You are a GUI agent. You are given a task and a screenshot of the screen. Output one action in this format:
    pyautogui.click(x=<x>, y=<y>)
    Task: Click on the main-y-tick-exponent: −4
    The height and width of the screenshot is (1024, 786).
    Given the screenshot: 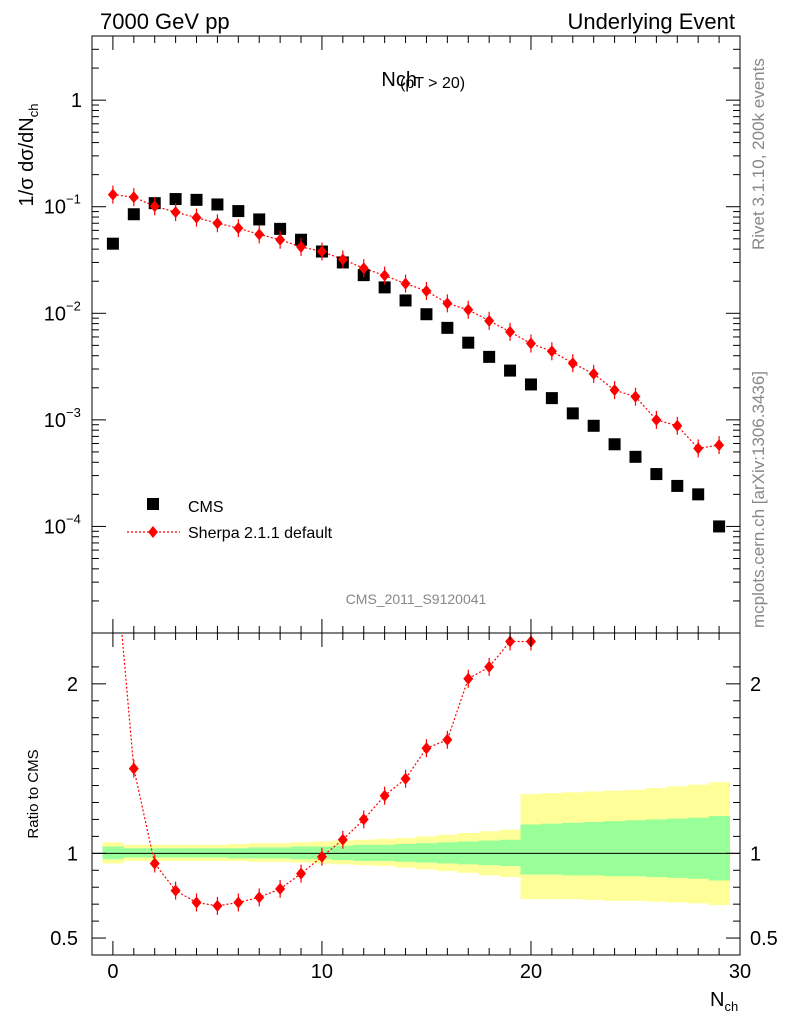 What is the action you would take?
    pyautogui.click(x=73, y=518)
    